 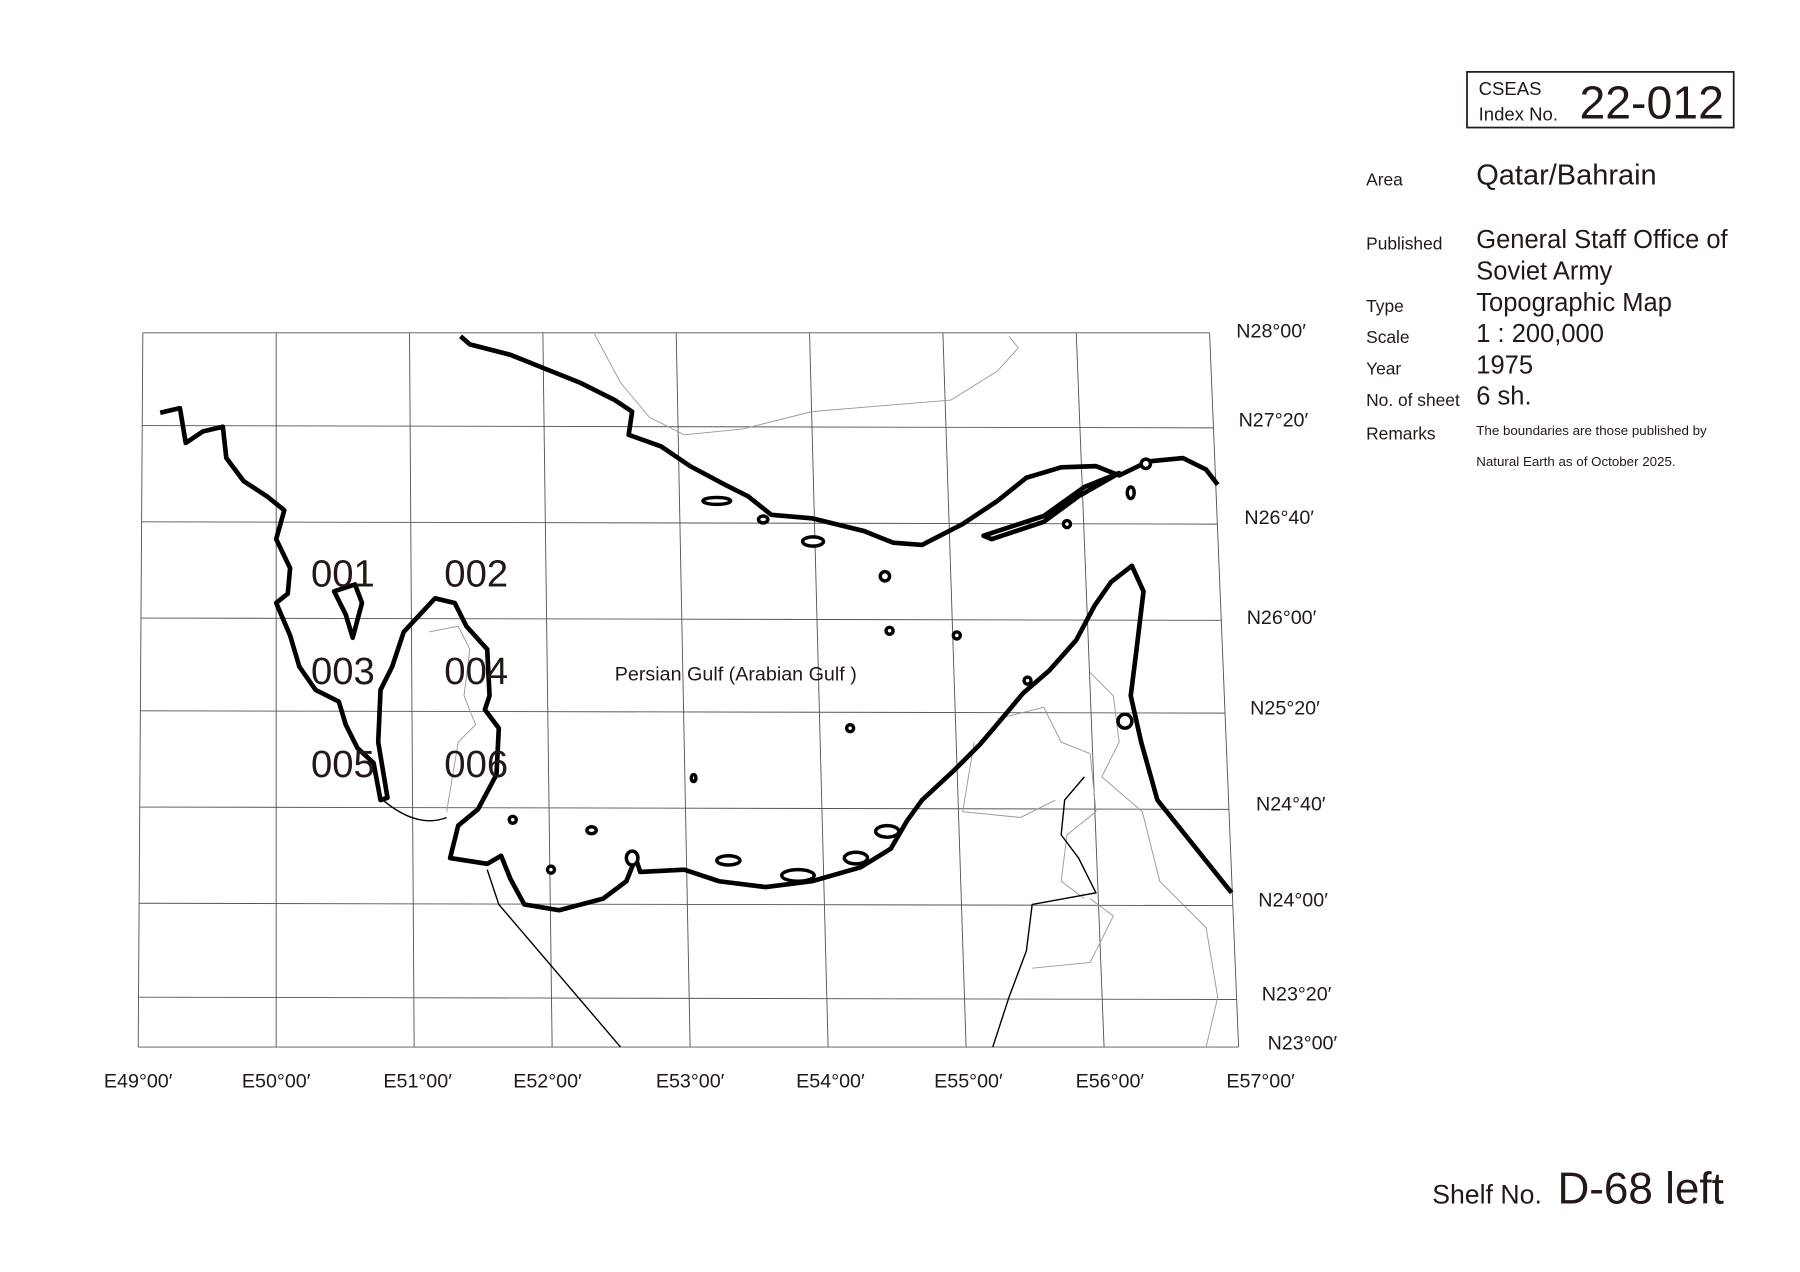 What do you see at coordinates (1487, 1195) in the screenshot?
I see `shelf-label: Shelf No.` at bounding box center [1487, 1195].